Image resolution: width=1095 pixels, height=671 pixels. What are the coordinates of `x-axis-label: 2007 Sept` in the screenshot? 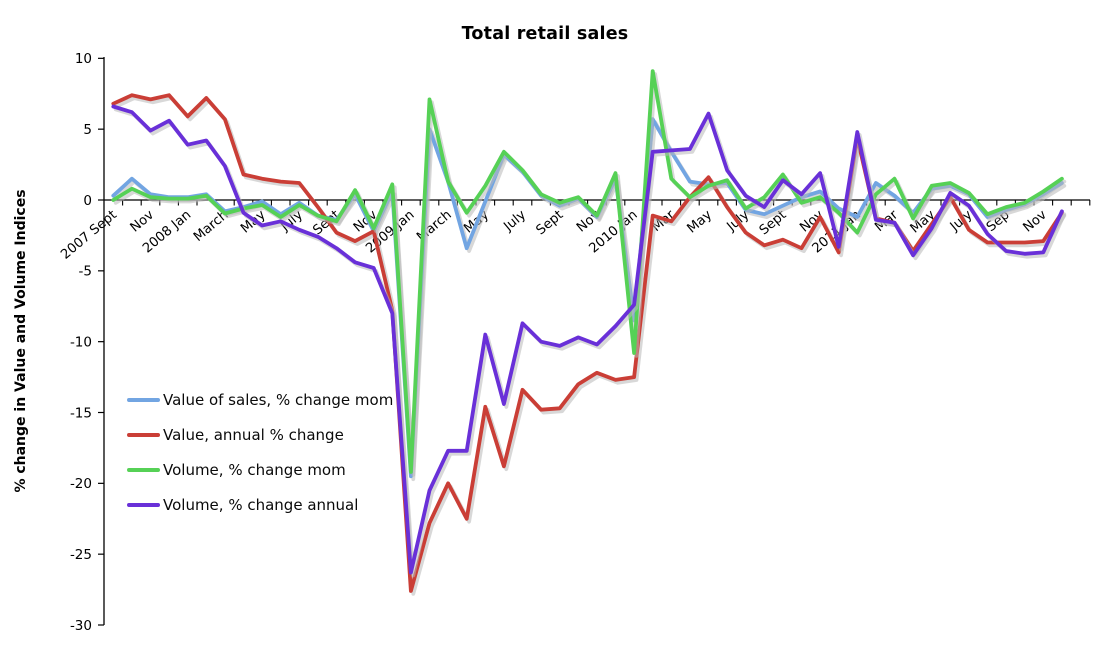 It's located at (89, 235).